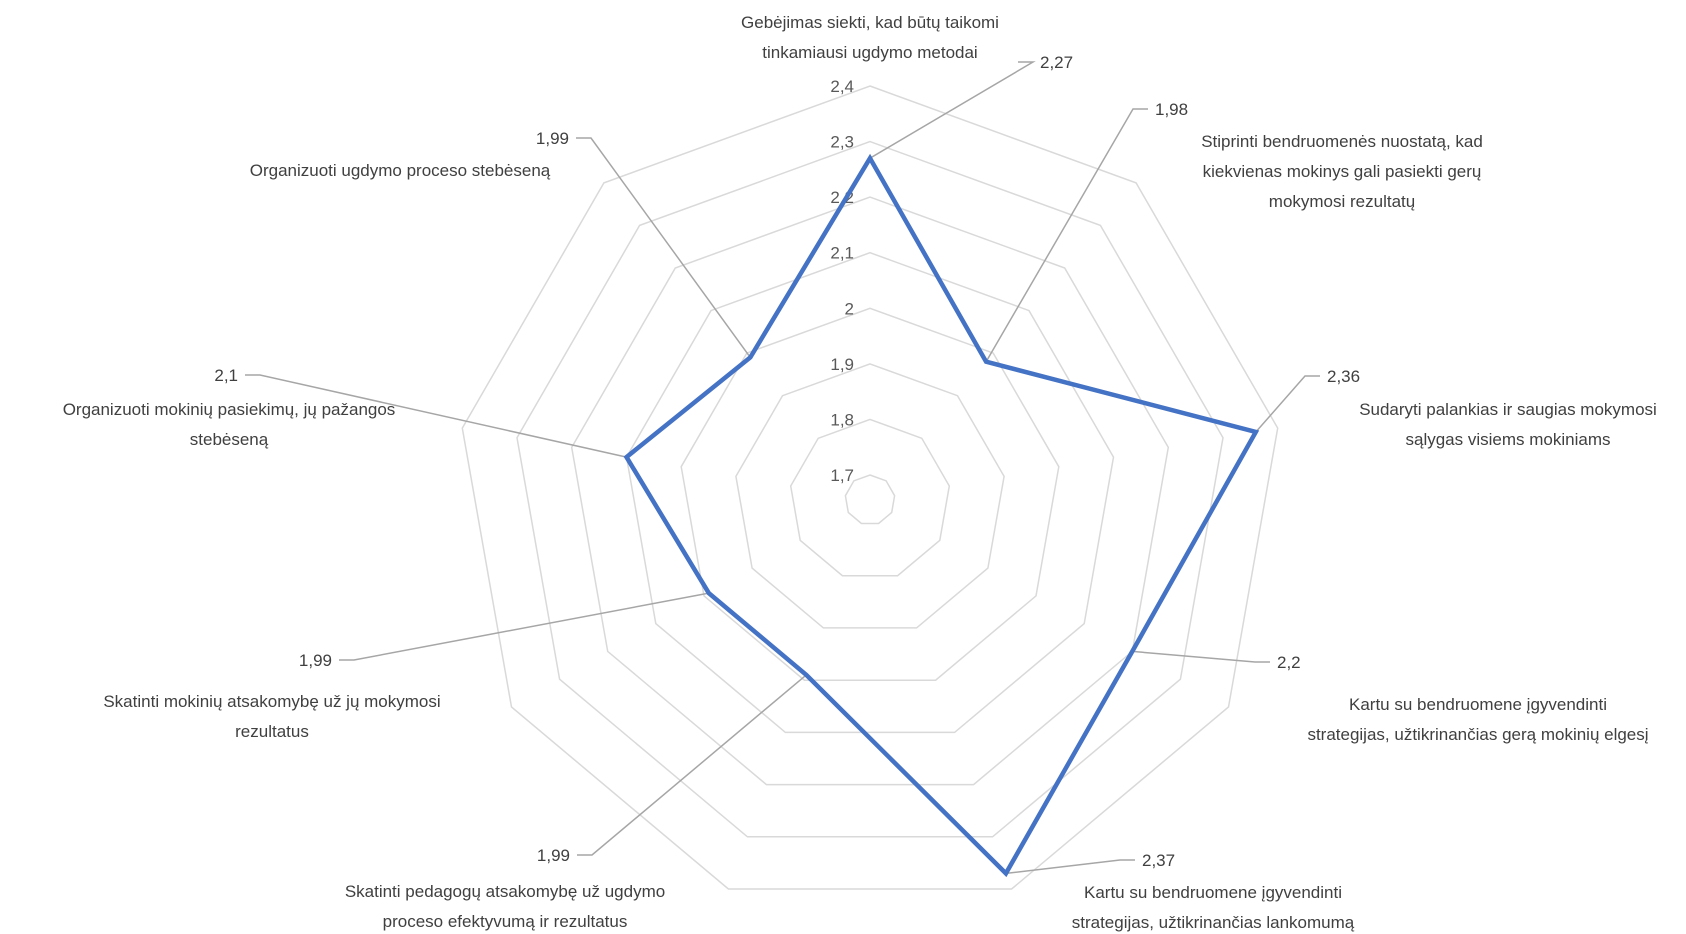 The height and width of the screenshot is (934, 1686). Describe the element at coordinates (1343, 376) in the screenshot. I see `data-label: 2,36` at that location.